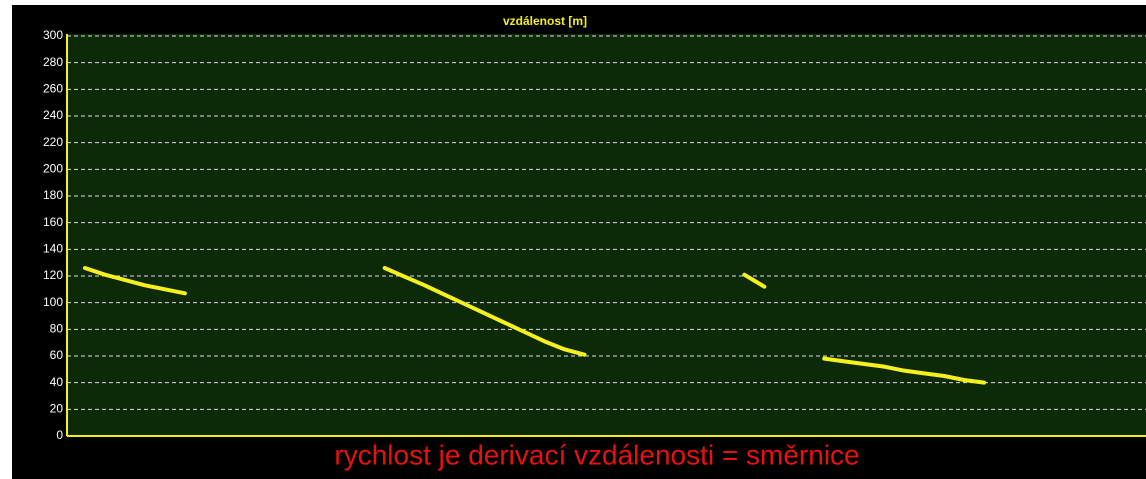 Image resolution: width=1146 pixels, height=479 pixels. Describe the element at coordinates (59, 435) in the screenshot. I see `y-tick-label: 0` at that location.